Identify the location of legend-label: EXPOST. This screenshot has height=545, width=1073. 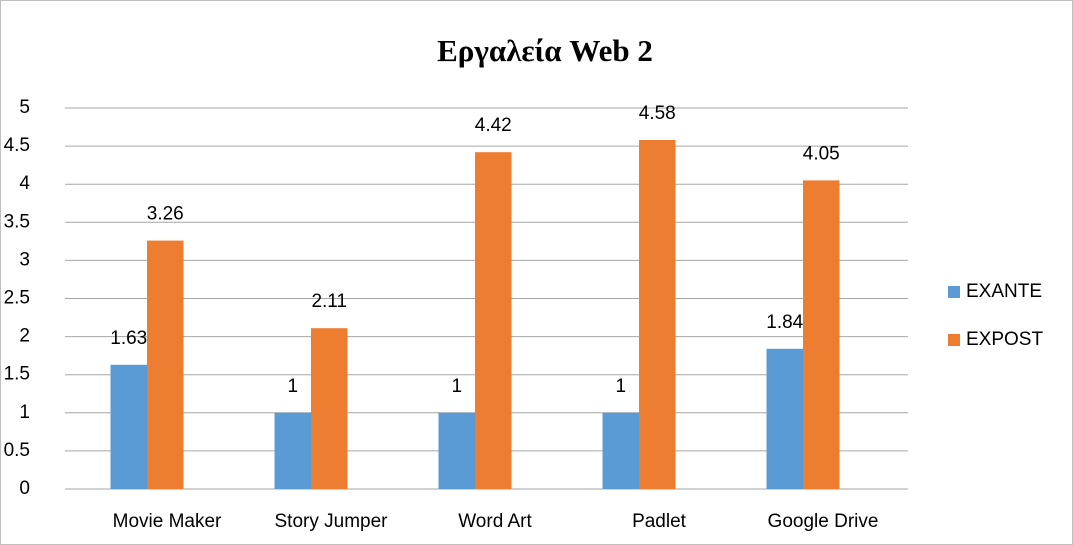
(1004, 339).